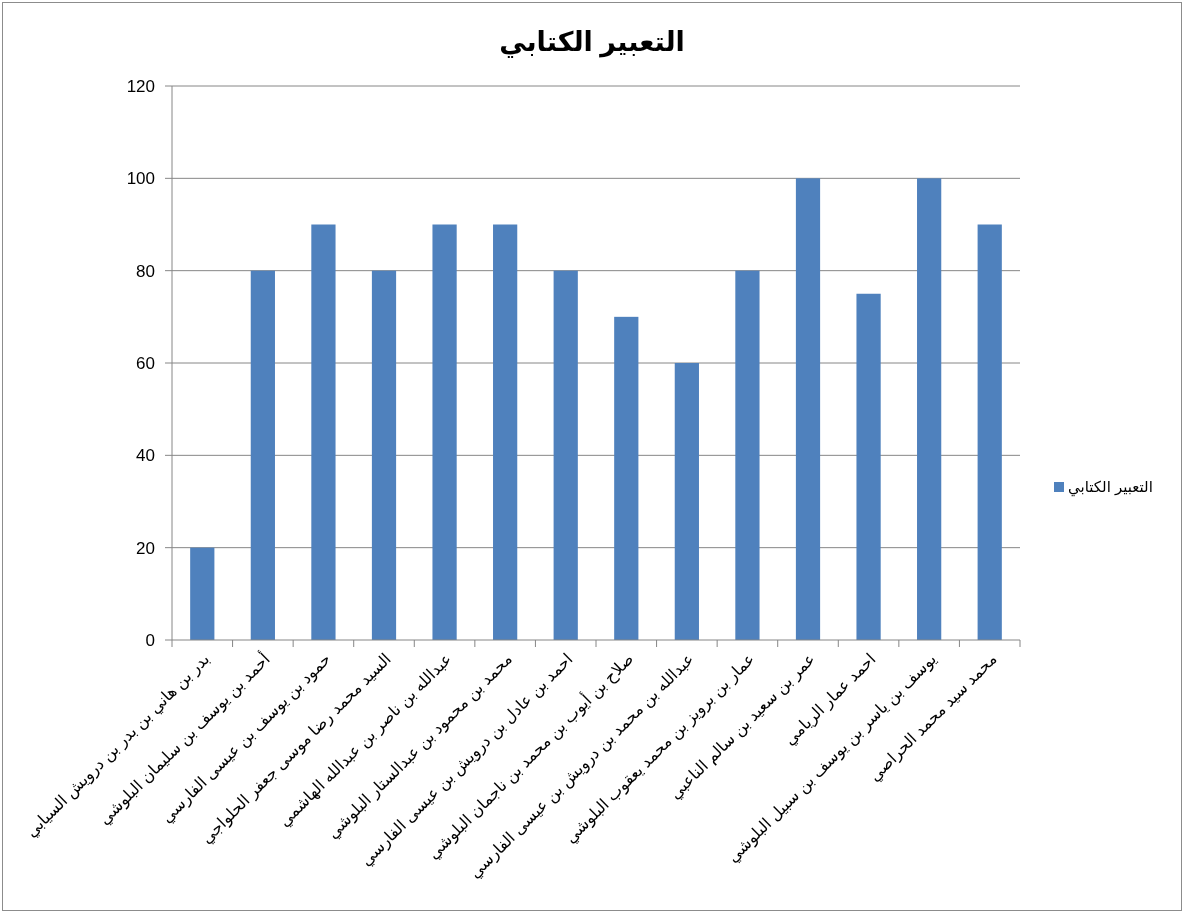 The height and width of the screenshot is (913, 1184). Describe the element at coordinates (145, 548) in the screenshot. I see `y-tick-label: 20` at that location.